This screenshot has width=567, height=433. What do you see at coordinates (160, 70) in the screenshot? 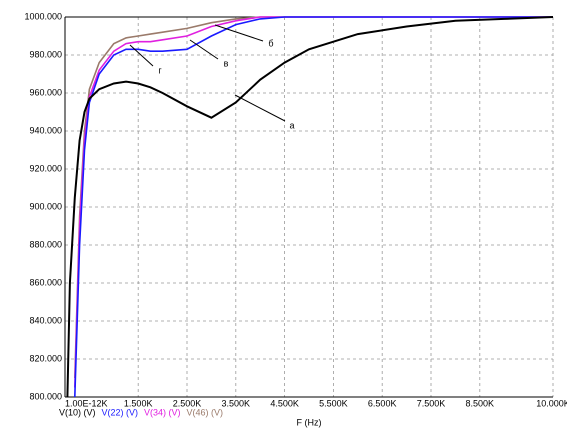
I see `annotation: г` at bounding box center [160, 70].